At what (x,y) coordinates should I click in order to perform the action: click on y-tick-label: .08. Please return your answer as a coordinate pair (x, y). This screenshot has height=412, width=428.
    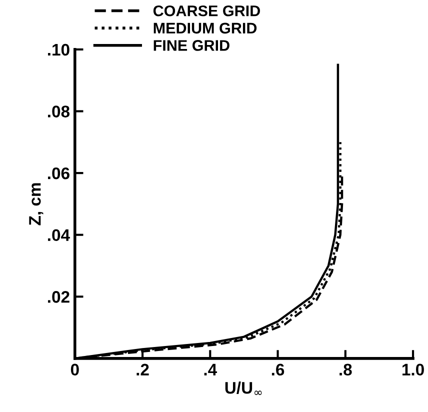
    Looking at the image, I should click on (59, 112).